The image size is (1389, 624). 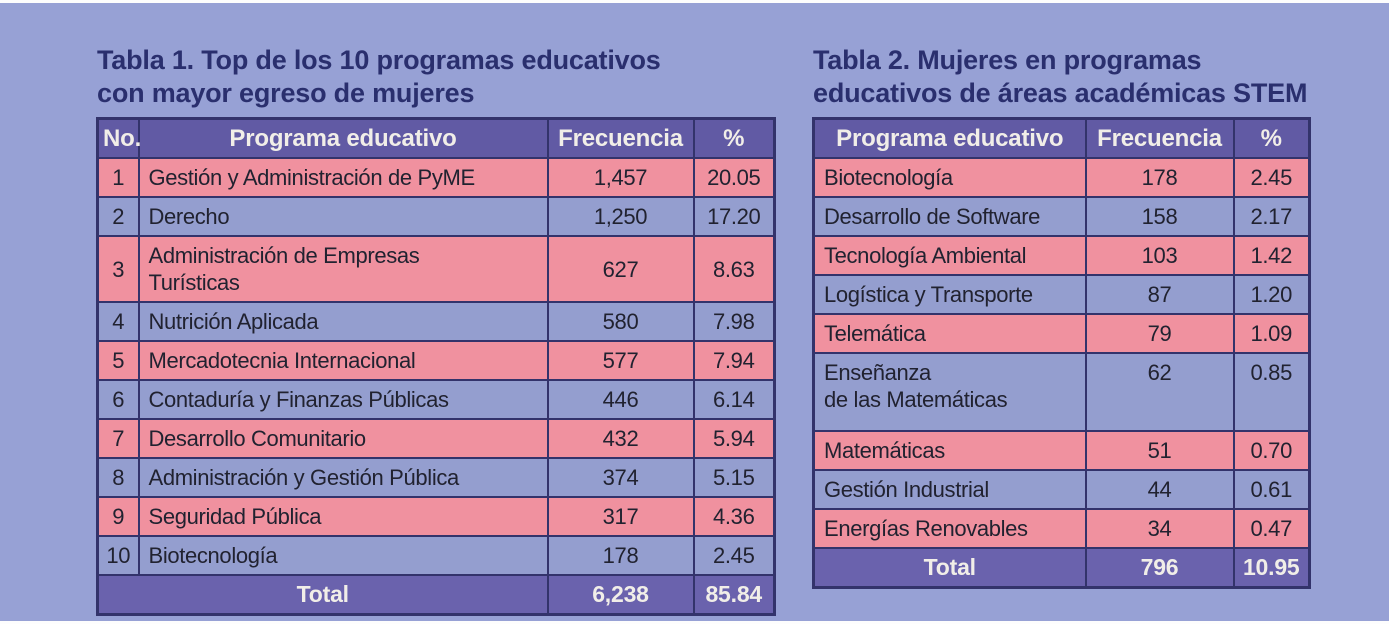 What do you see at coordinates (620, 269) in the screenshot?
I see `cell-frecuencia: 627` at bounding box center [620, 269].